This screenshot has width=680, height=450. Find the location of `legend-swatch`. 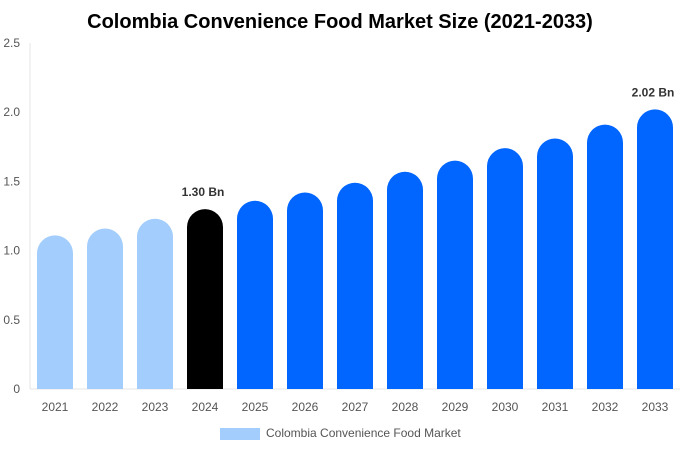

legend-swatch is located at coordinates (240, 434).